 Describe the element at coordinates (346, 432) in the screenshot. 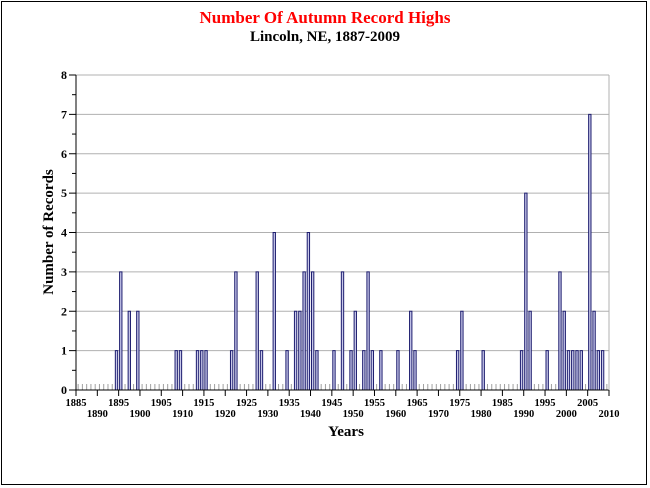

I see `x-axis-label: Years` at that location.